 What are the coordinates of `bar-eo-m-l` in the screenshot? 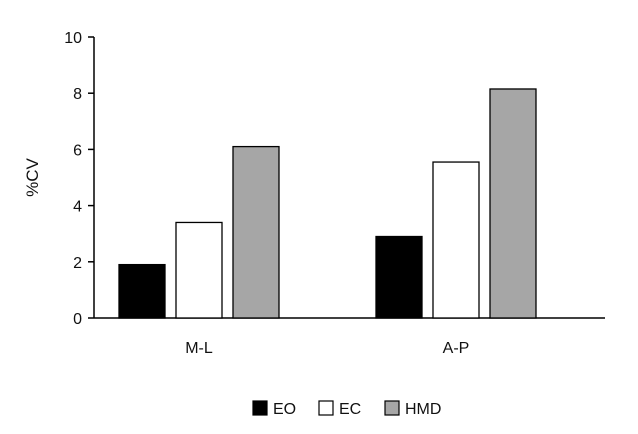 It's located at (142, 291).